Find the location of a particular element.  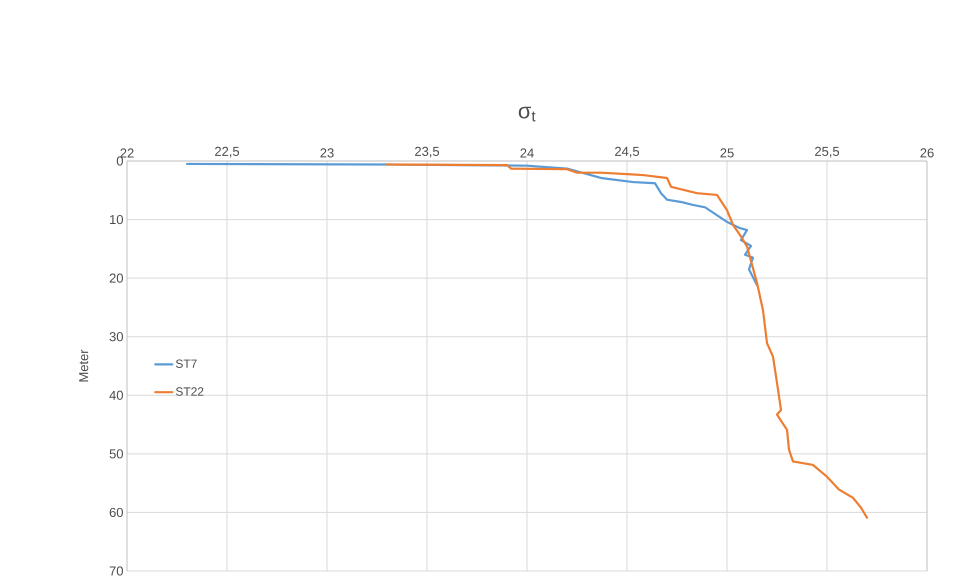

x-tick-label: 25 is located at coordinates (727, 153).